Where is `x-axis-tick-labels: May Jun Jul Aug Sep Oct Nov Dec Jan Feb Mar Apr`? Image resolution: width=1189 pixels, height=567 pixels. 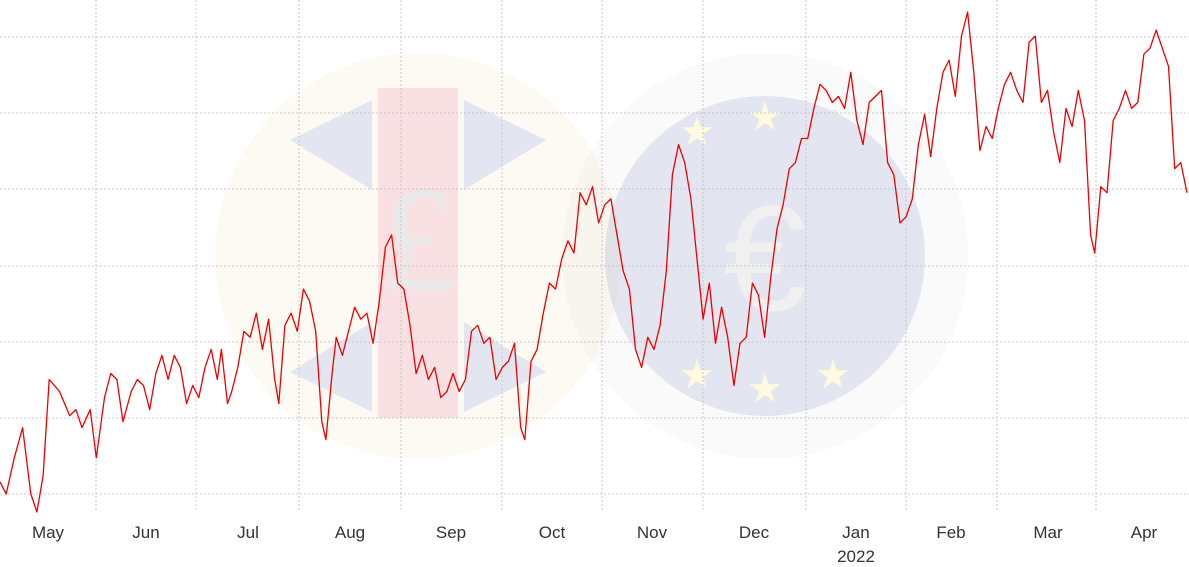 x-axis-tick-labels: May Jun Jul Aug Sep Oct Nov Dec Jan Feb Mar Apr is located at coordinates (595, 532).